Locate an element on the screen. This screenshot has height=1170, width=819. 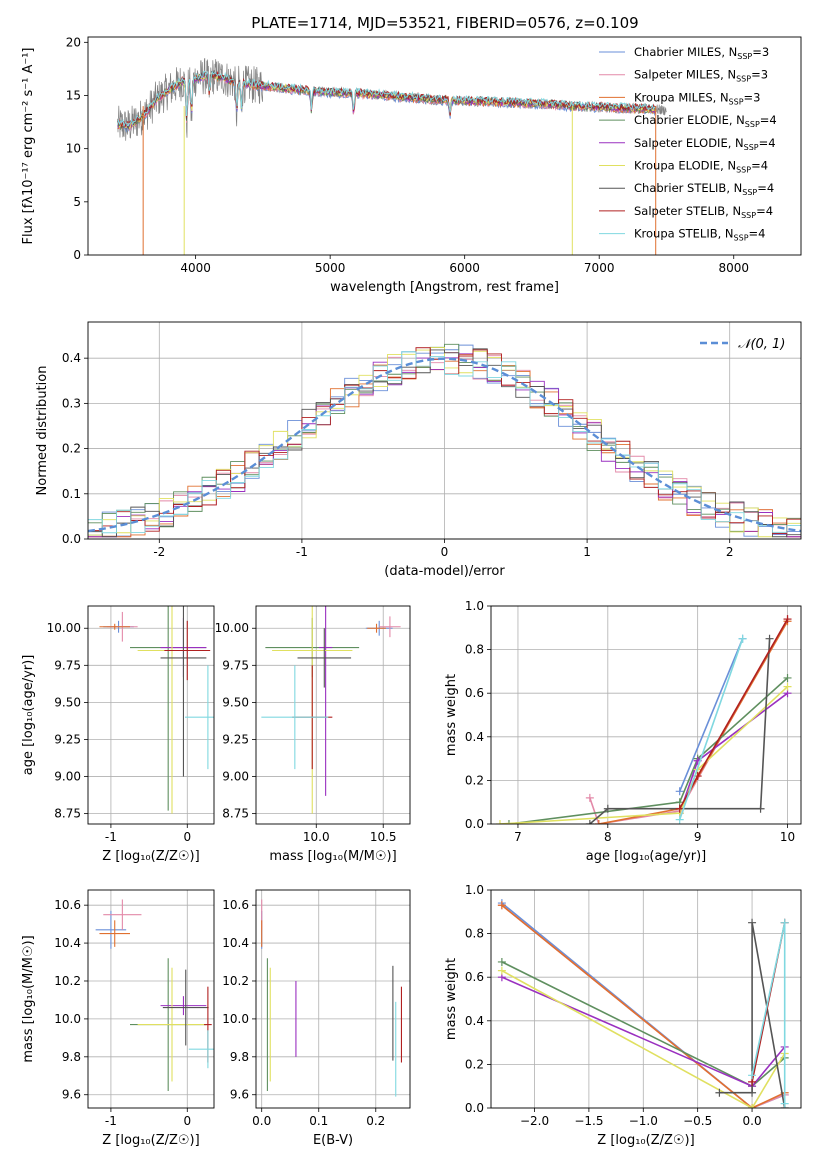
plot-area-mass_vs_Z is located at coordinates (154, 995).